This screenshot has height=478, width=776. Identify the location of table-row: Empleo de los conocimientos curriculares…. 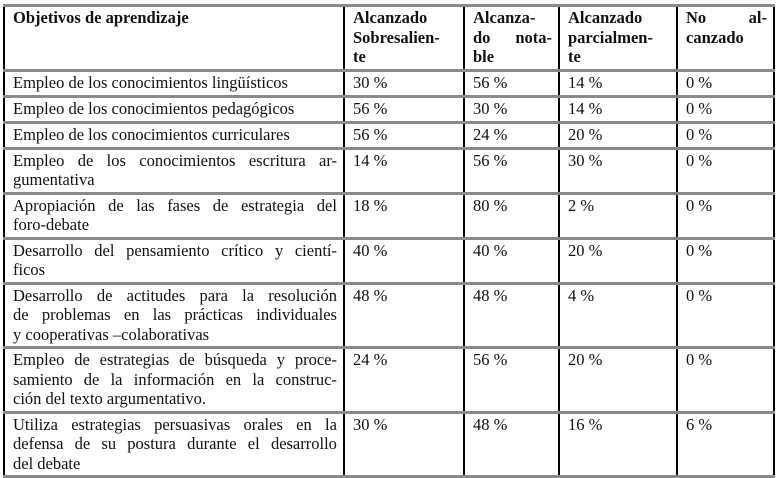
(389, 135).